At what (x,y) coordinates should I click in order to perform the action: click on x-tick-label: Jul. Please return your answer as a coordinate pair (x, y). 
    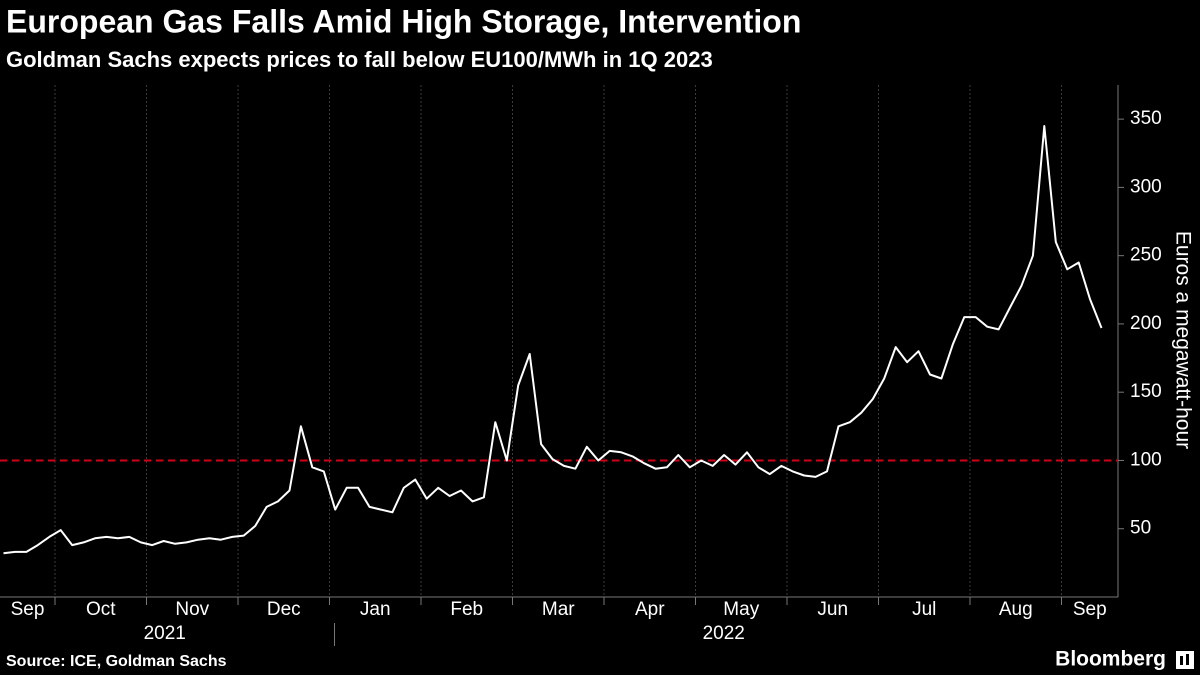
    Looking at the image, I should click on (924, 609).